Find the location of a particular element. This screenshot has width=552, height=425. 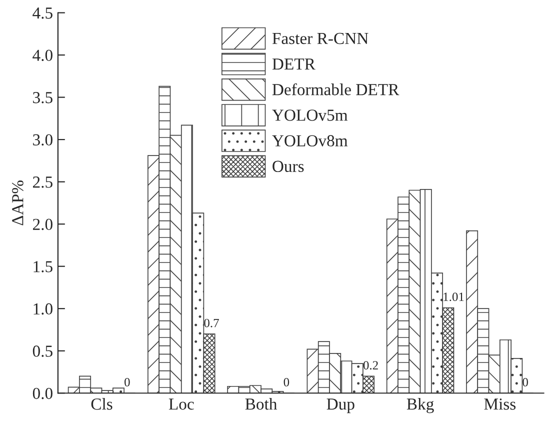

y-tick-label: 2.5 is located at coordinates (42, 182).